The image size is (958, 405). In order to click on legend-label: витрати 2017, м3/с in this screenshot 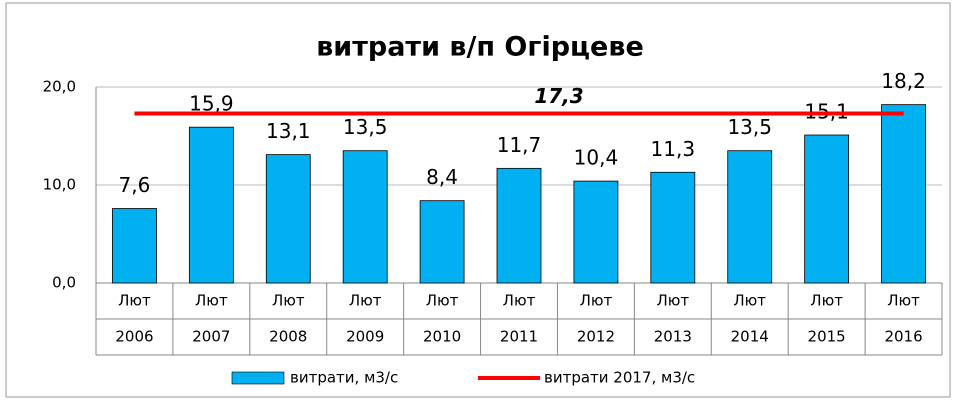, I will do `click(619, 378)`.